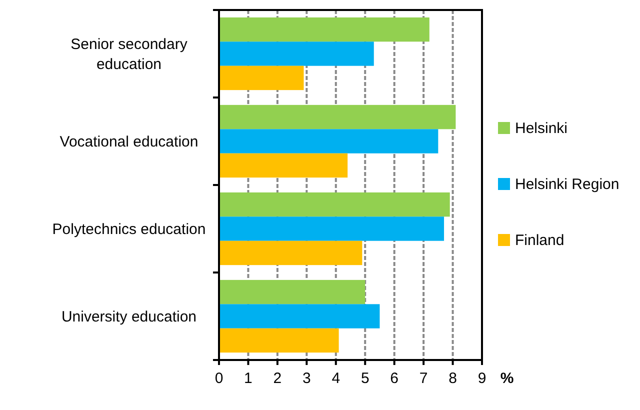  I want to click on x-tick-label: 2, so click(277, 378).